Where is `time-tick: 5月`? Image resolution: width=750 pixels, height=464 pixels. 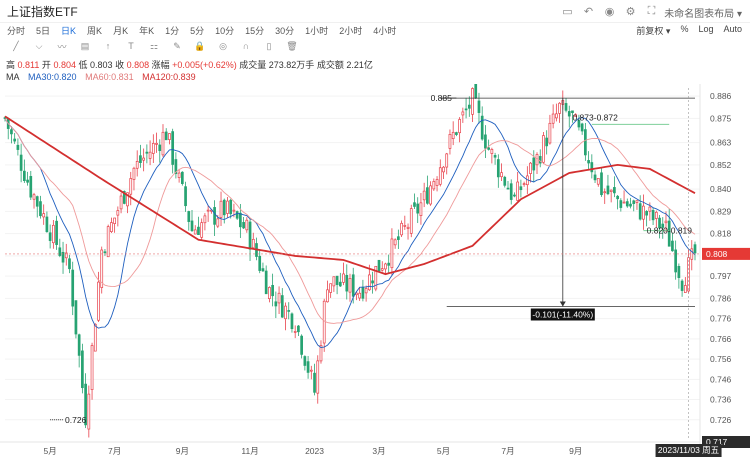
time-tick: 5月 is located at coordinates (443, 451).